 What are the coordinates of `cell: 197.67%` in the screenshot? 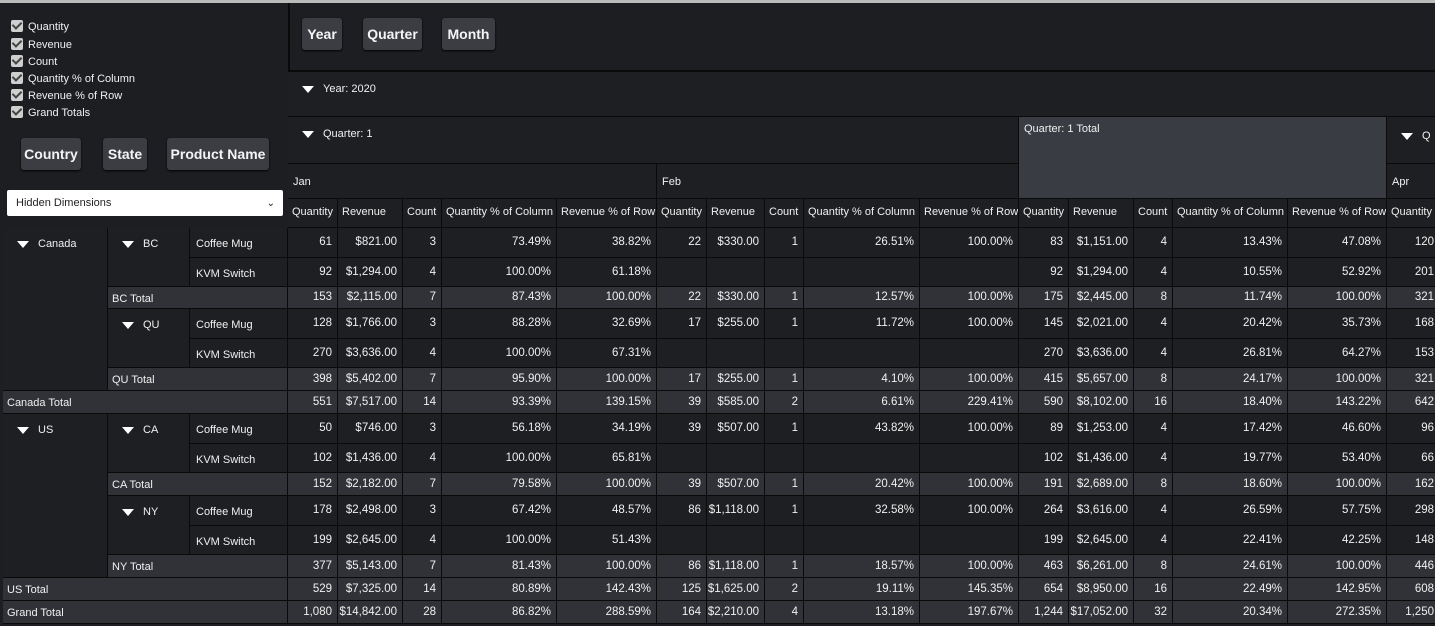 It's located at (969, 612).